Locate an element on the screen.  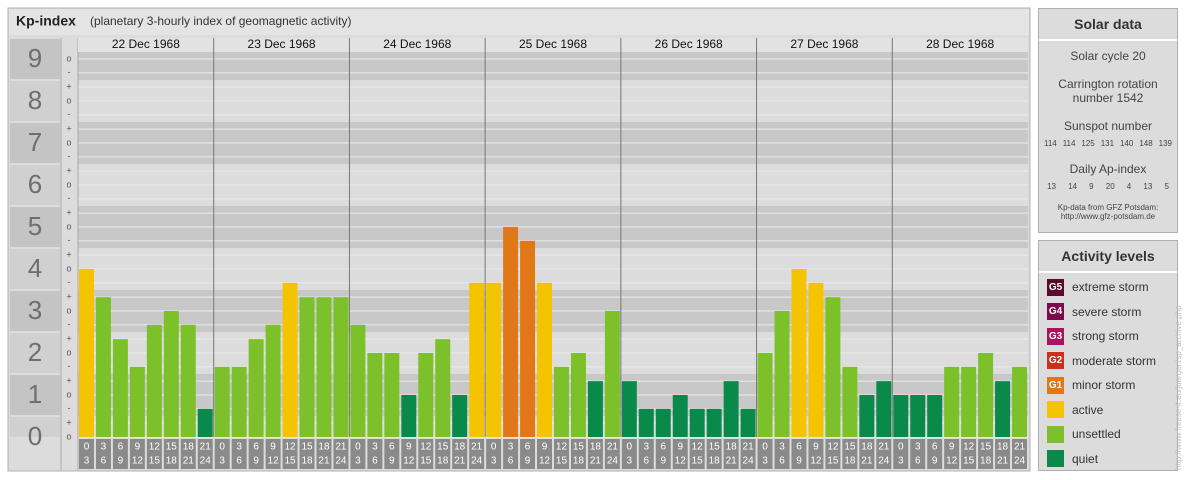
band is located at coordinates (553, 426).